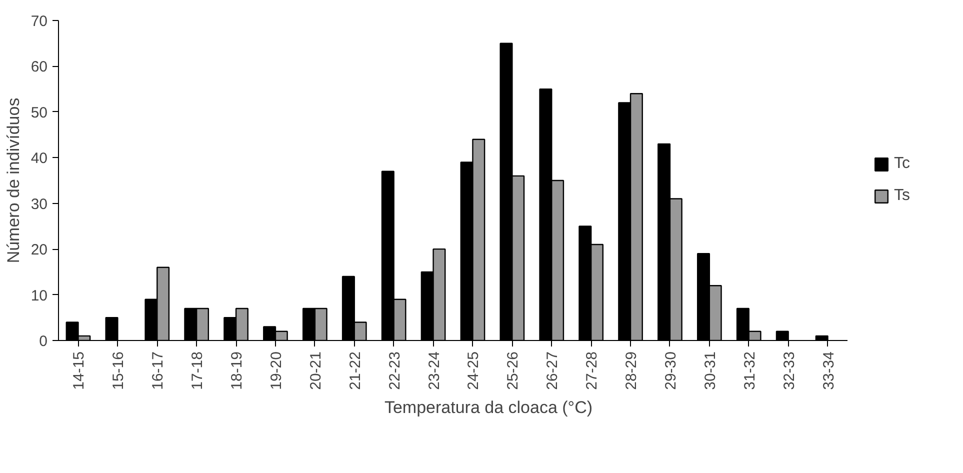  I want to click on y-tick-label: 10, so click(39, 295).